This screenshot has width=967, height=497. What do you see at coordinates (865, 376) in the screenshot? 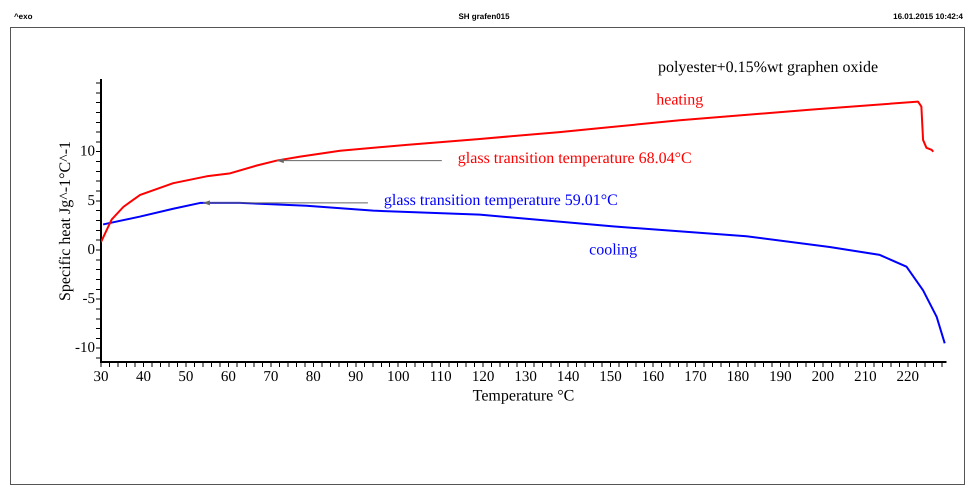
I see `x-tick-label: 210` at bounding box center [865, 376].